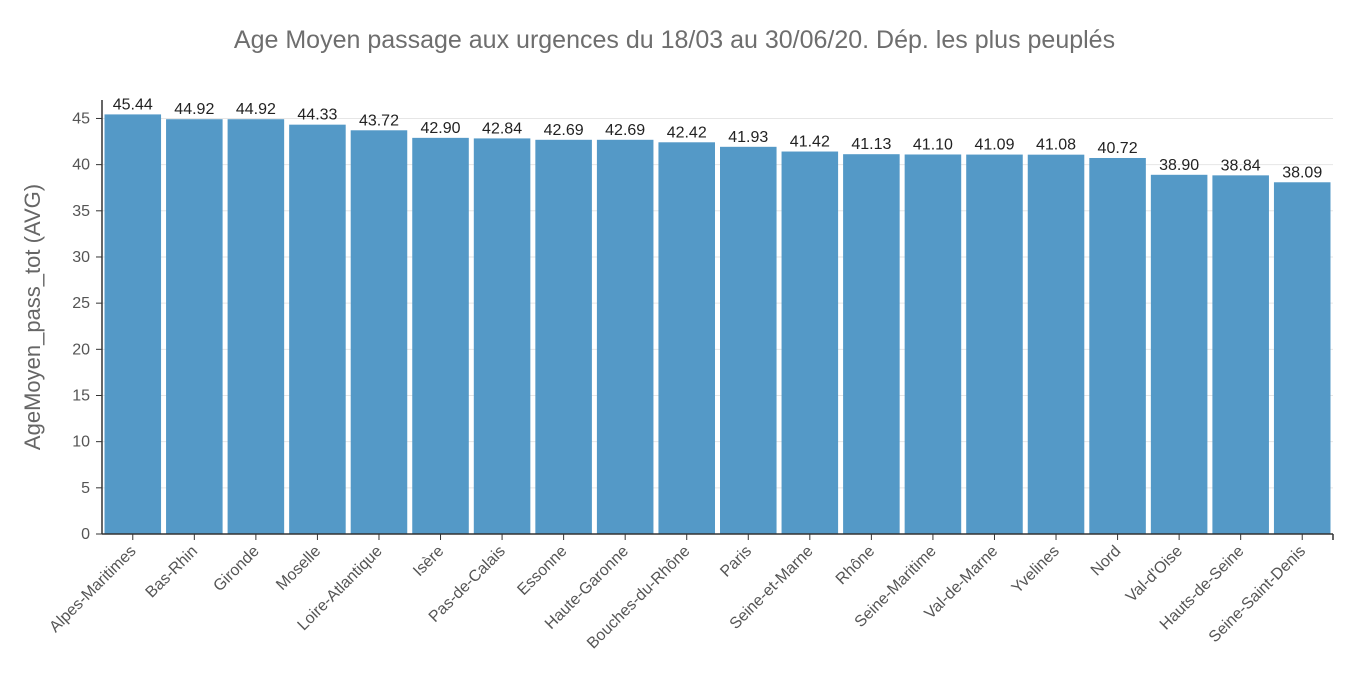 Image resolution: width=1349 pixels, height=682 pixels. I want to click on x-tick-label: Val-d'Oise, so click(1154, 574).